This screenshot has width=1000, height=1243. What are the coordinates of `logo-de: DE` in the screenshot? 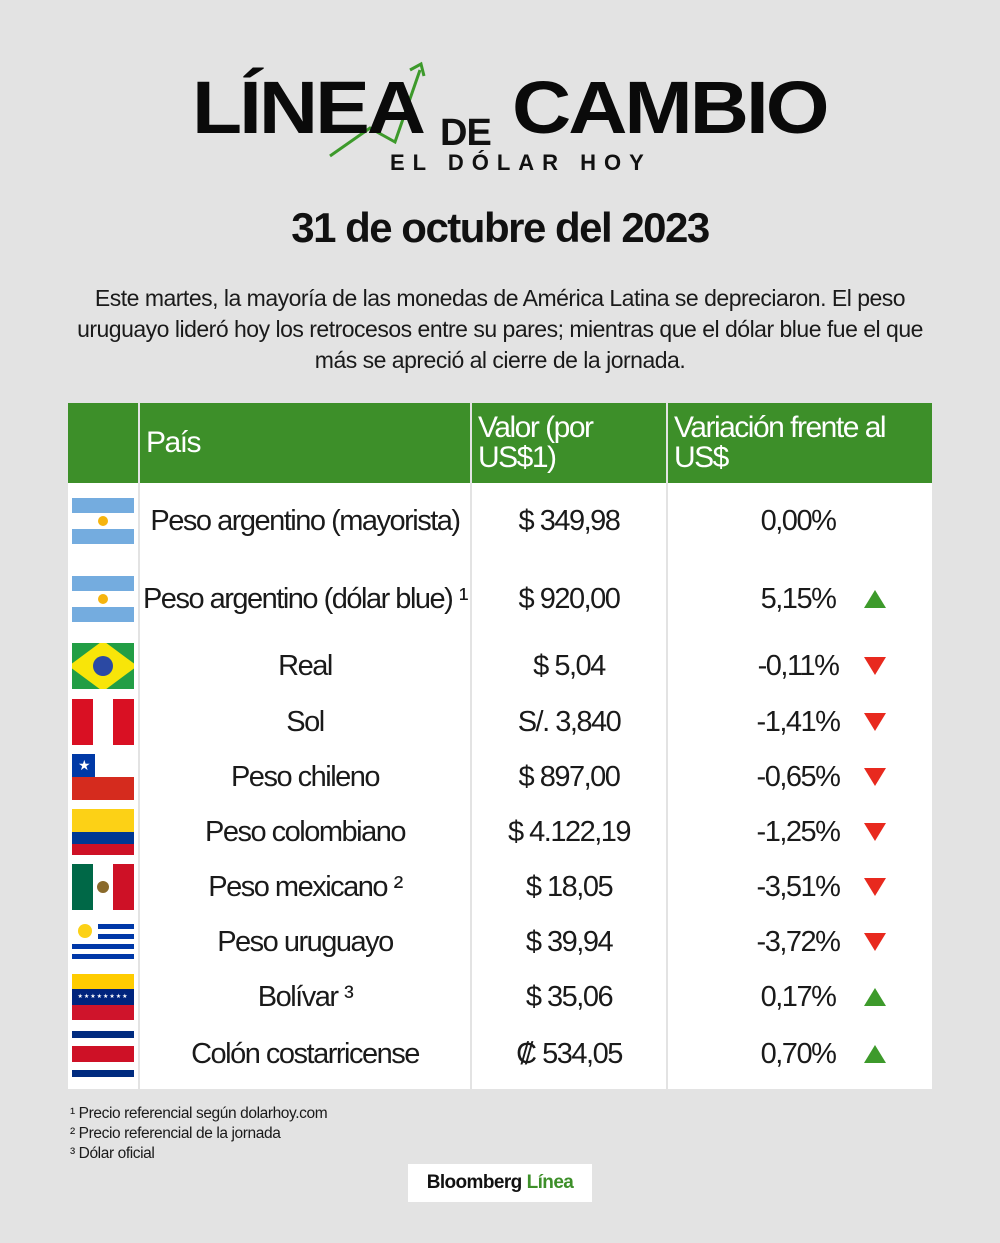 It's located at (466, 133).